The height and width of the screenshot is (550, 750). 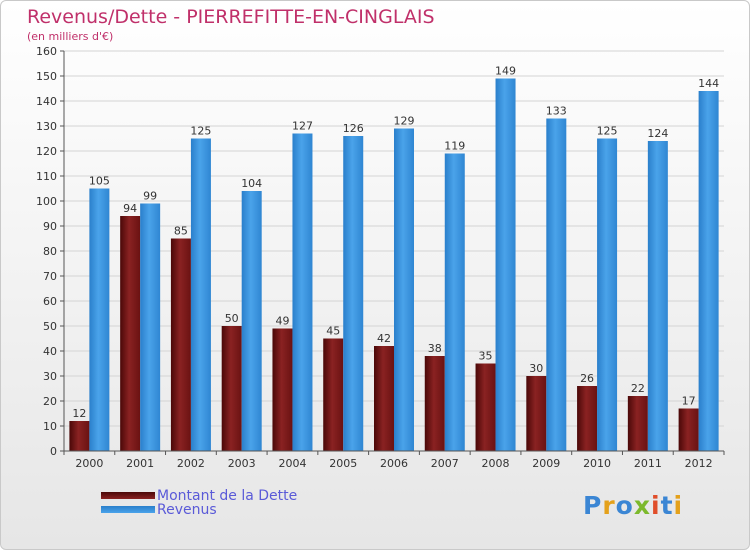 What do you see at coordinates (191, 463) in the screenshot?
I see `x-tick-label: 2002` at bounding box center [191, 463].